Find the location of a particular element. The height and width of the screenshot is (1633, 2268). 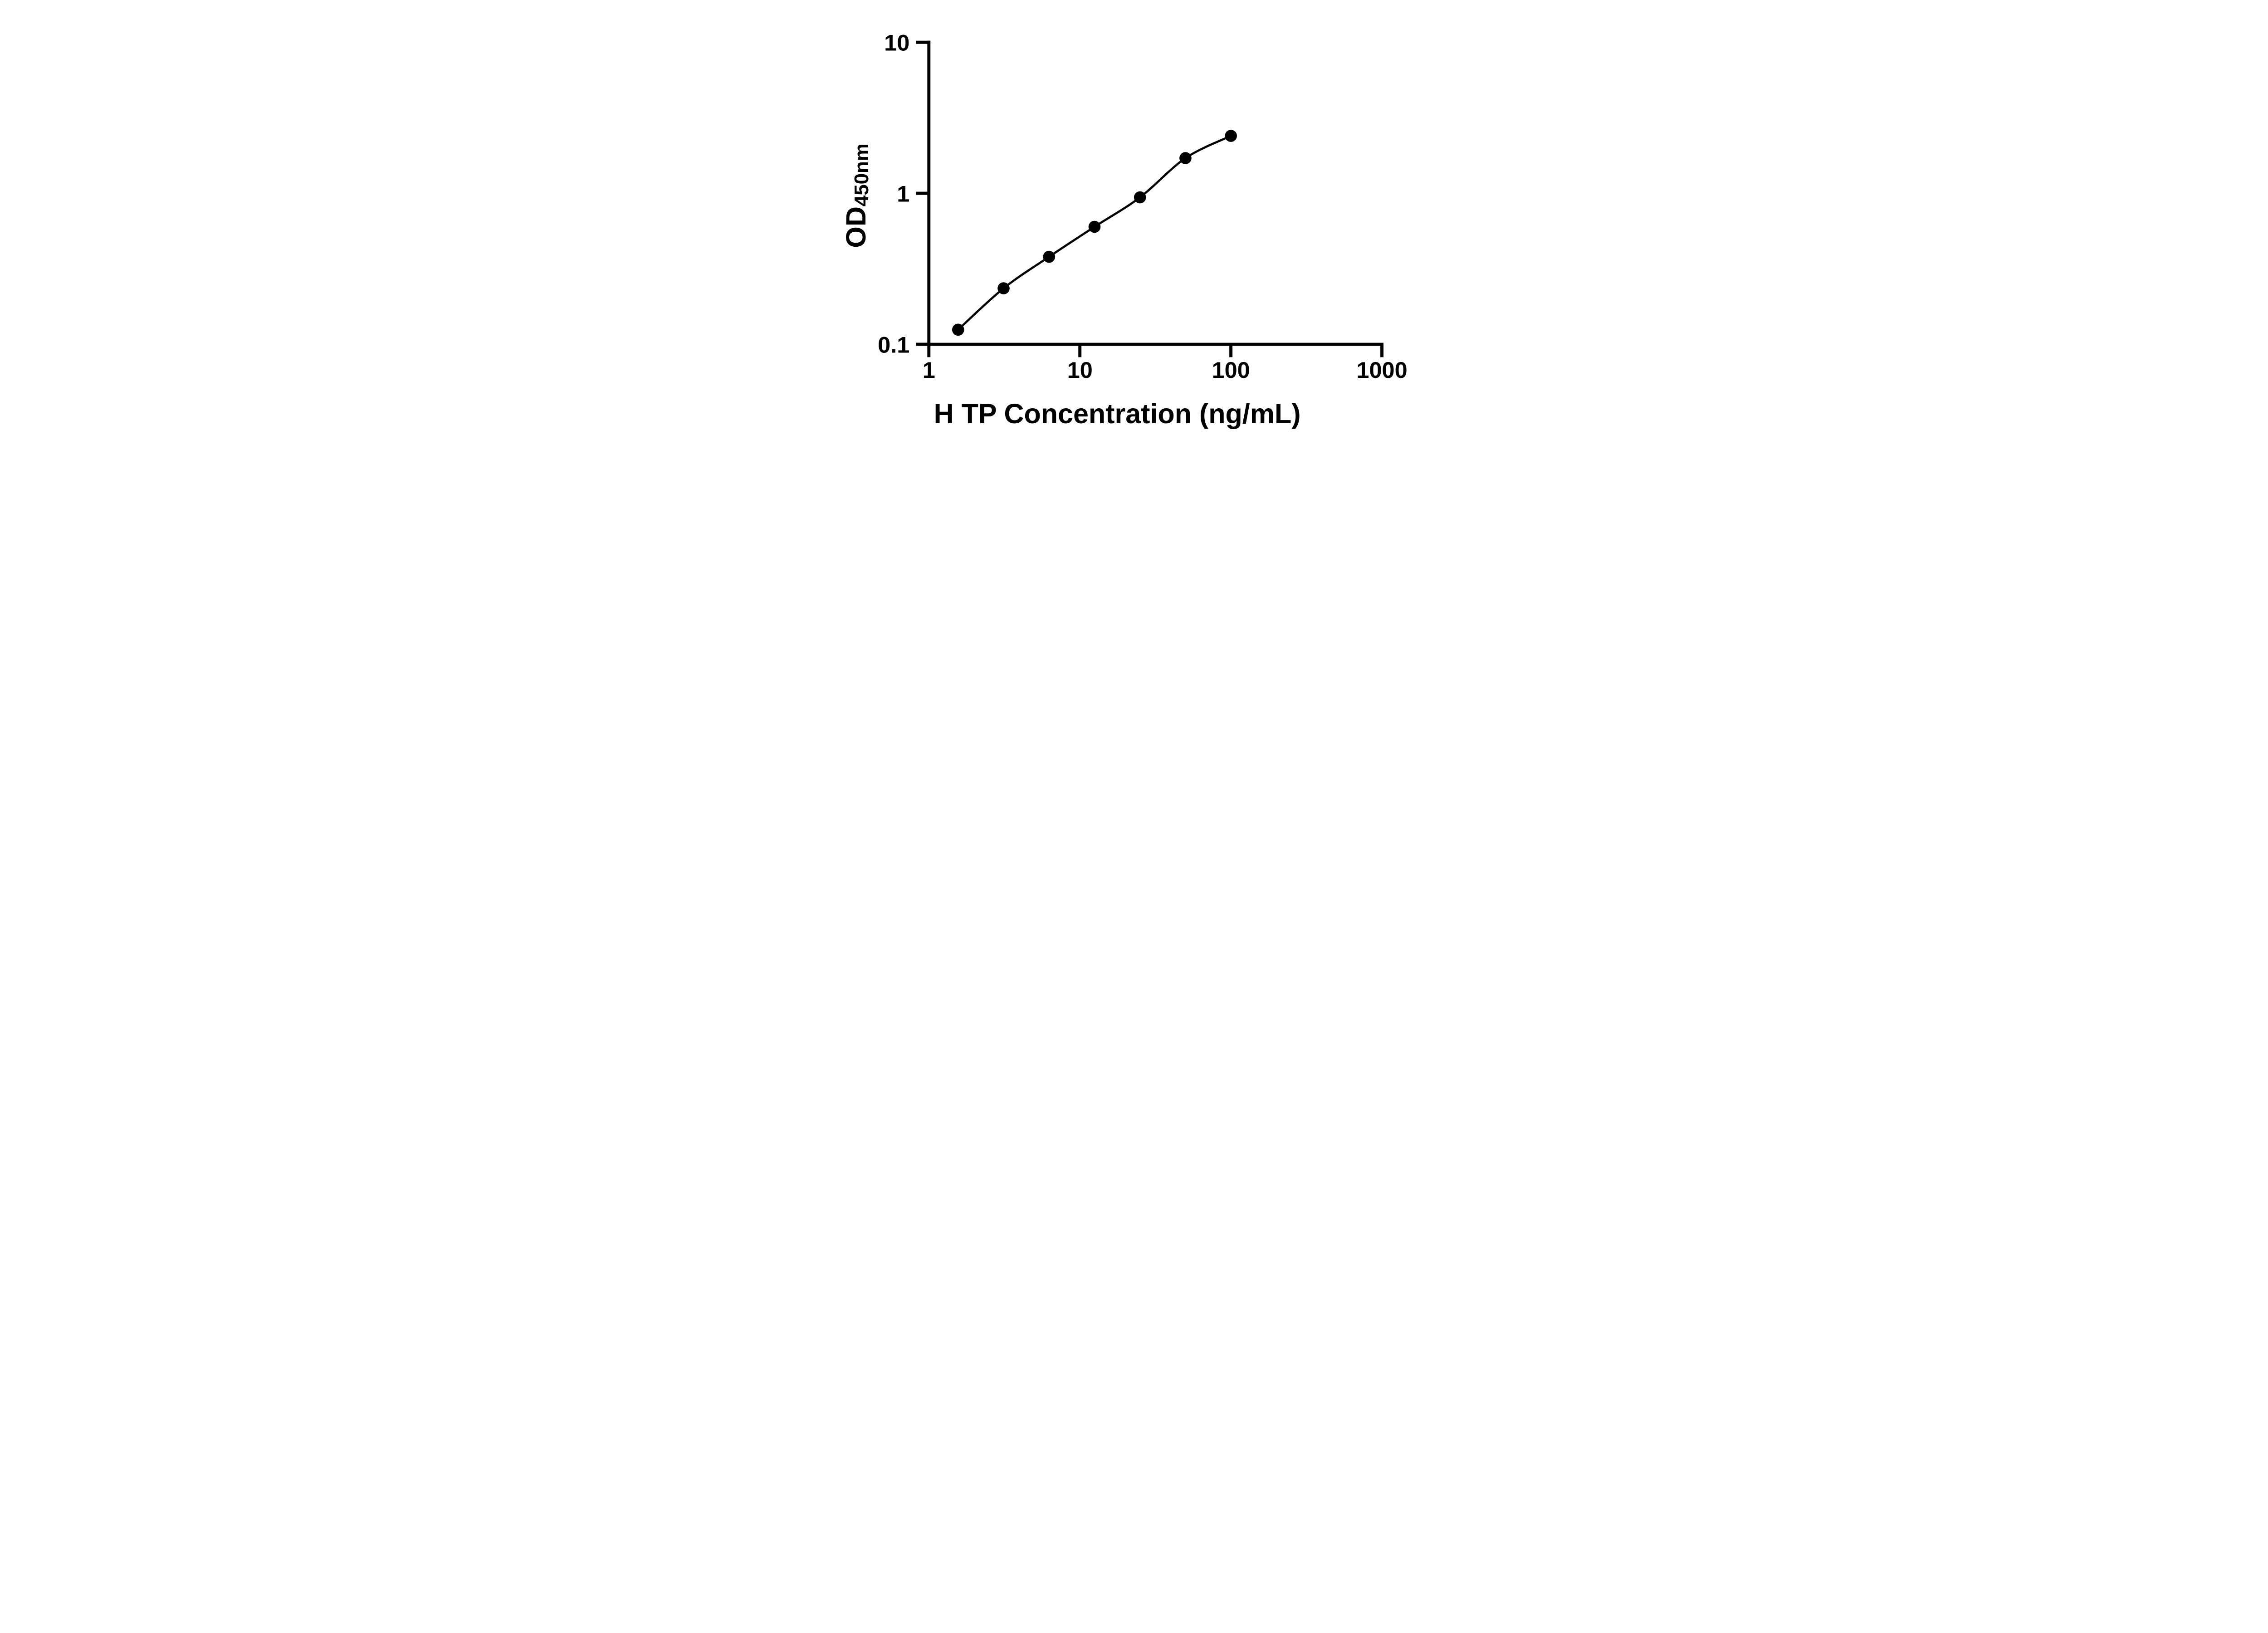

x-tick-label: 1000 is located at coordinates (1382, 370).